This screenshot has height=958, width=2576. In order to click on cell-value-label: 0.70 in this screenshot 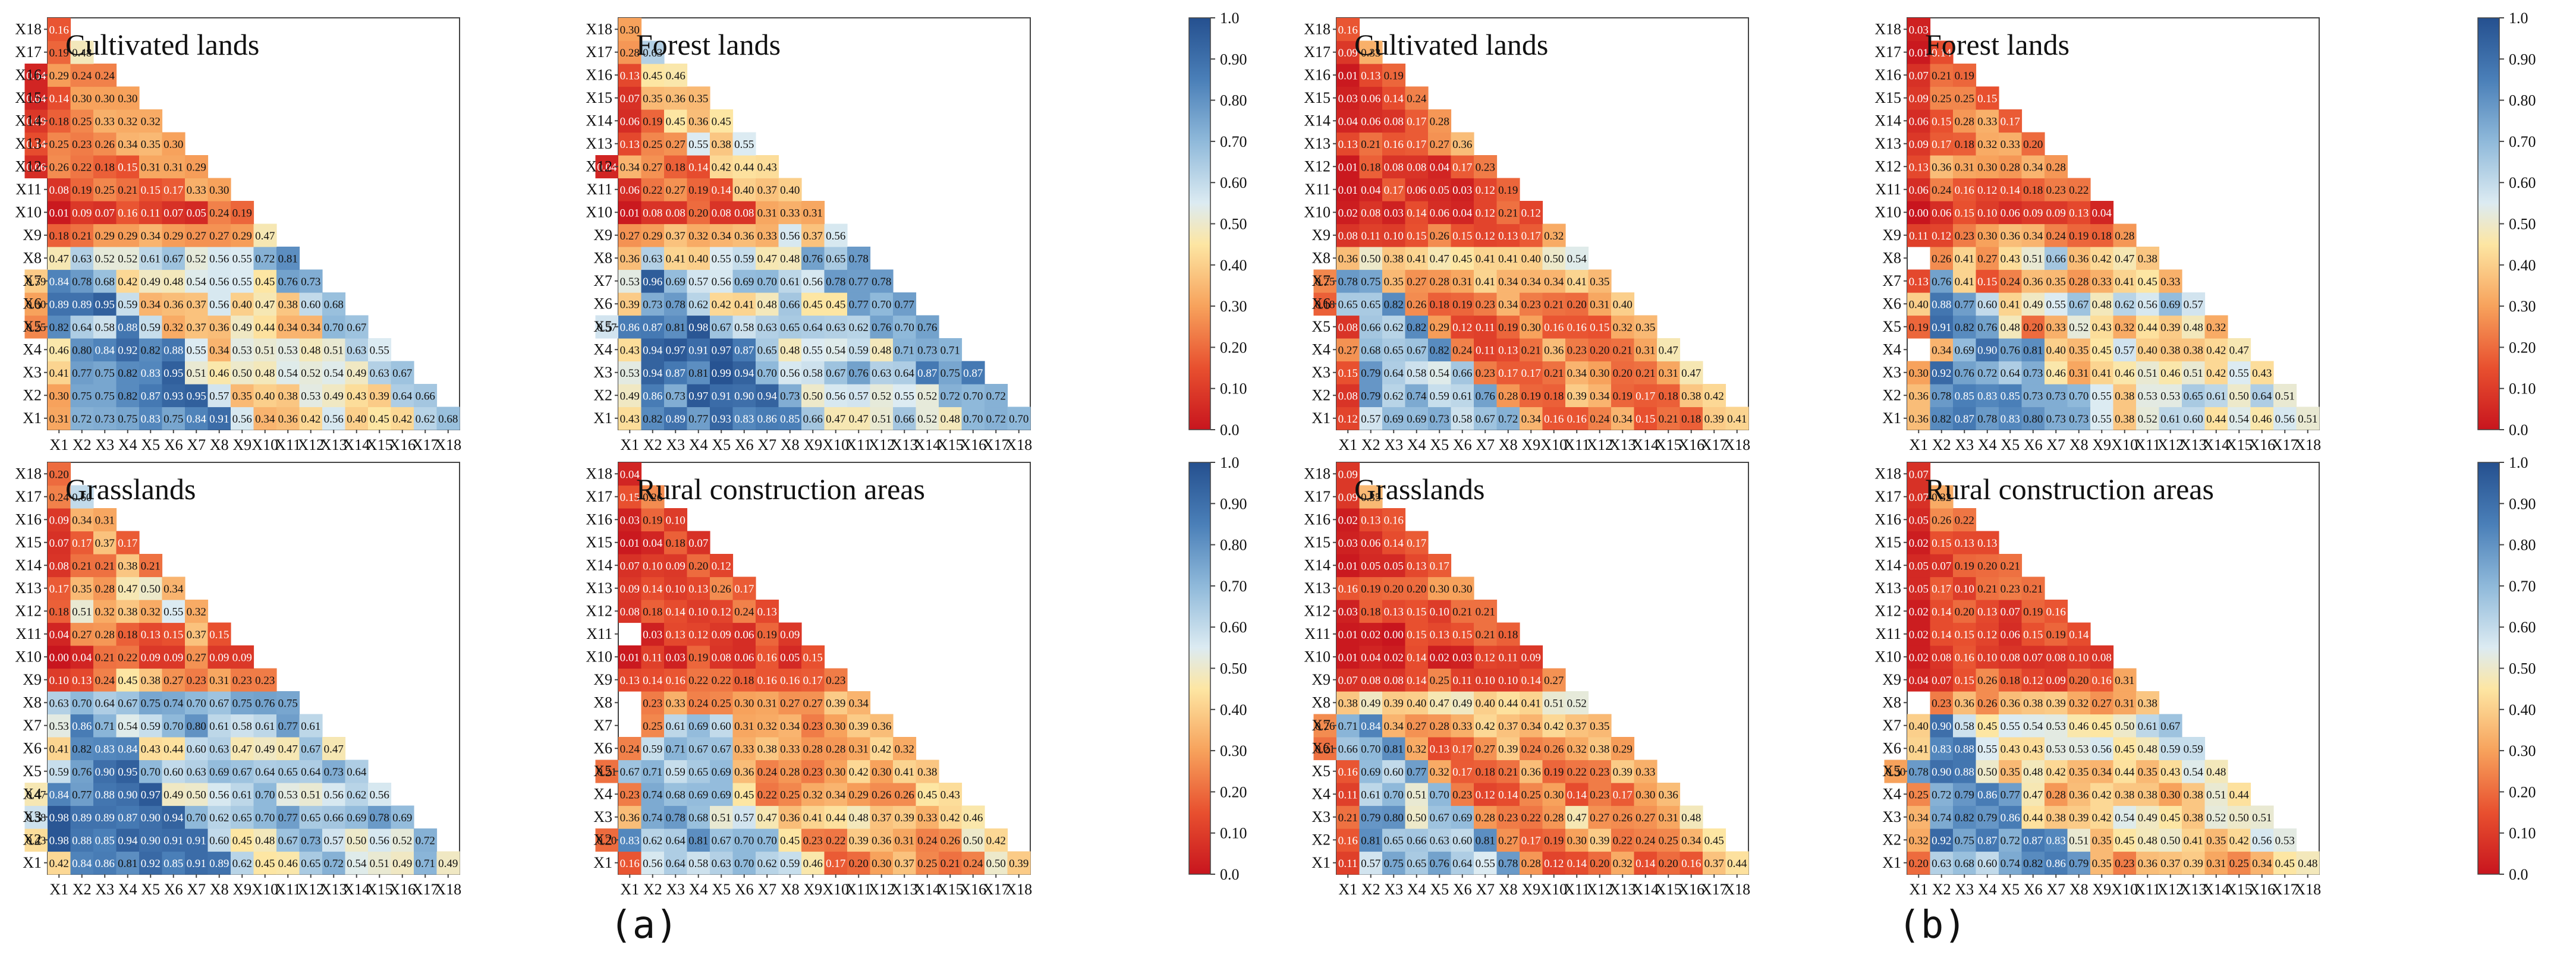, I will do `click(767, 282)`.